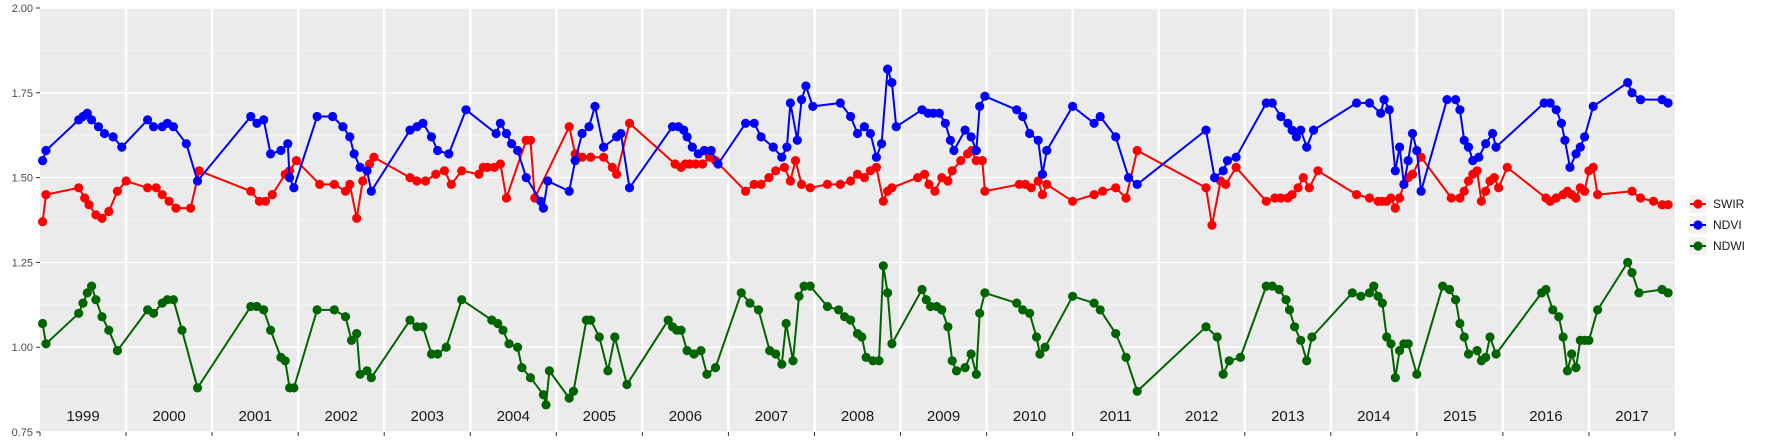  I want to click on year-label: 2001, so click(254, 416).